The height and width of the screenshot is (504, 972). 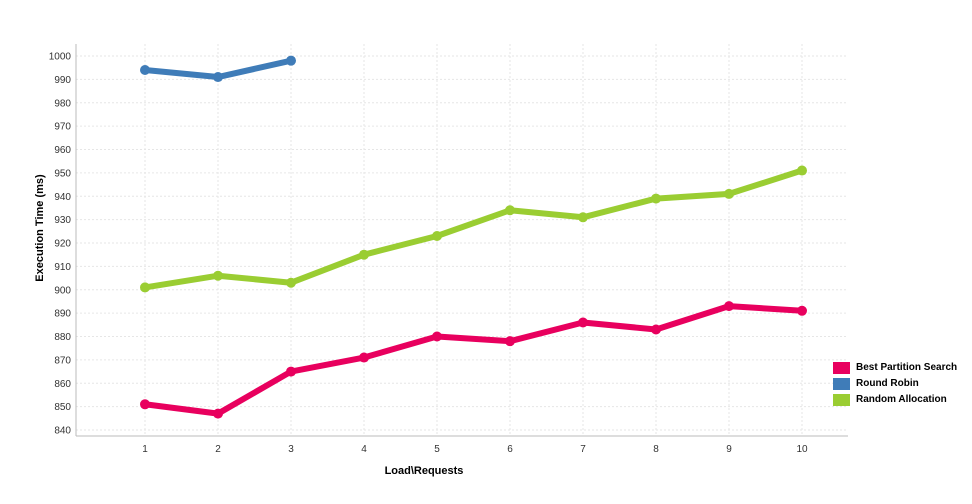 What do you see at coordinates (62, 431) in the screenshot?
I see `y-tick-label-840: 840` at bounding box center [62, 431].